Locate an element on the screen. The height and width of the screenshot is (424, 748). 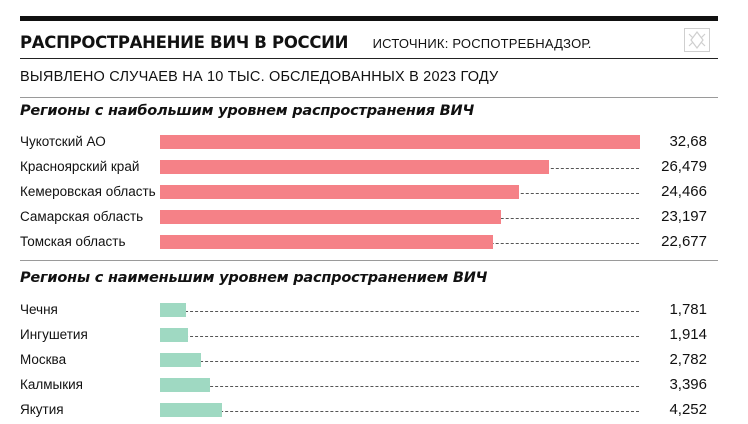
value-label: 26,479 is located at coordinates (684, 166).